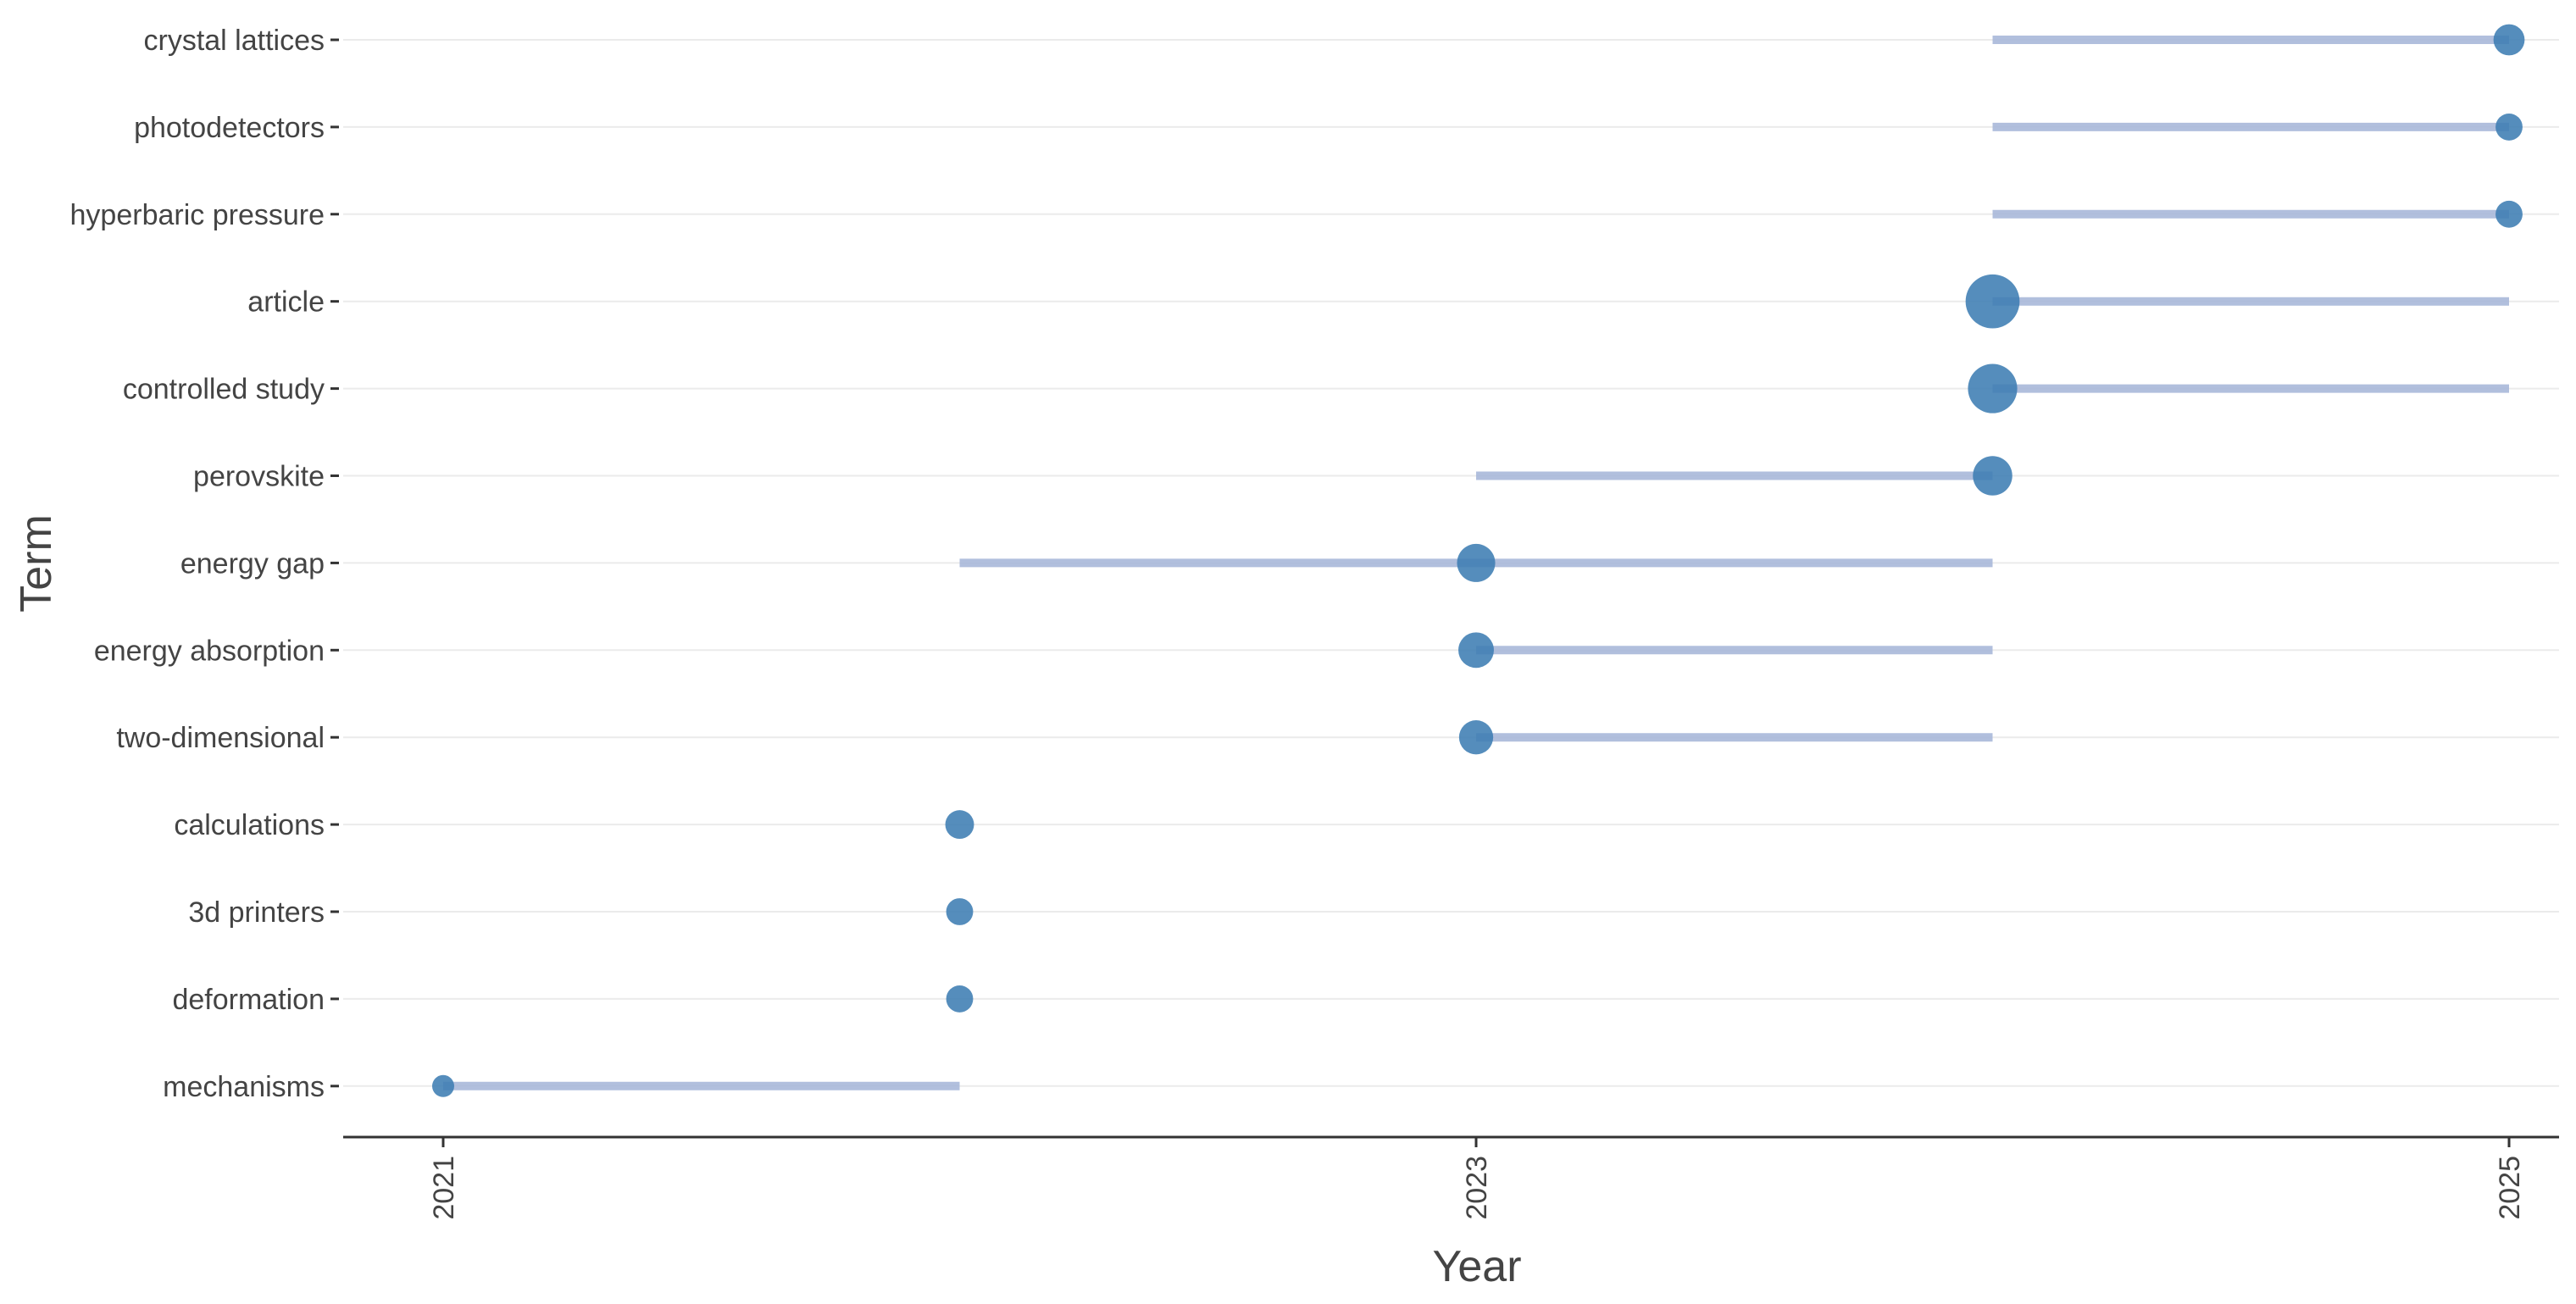 The width and height of the screenshot is (2576, 1304). I want to click on y-tick-label: perovskite, so click(259, 477).